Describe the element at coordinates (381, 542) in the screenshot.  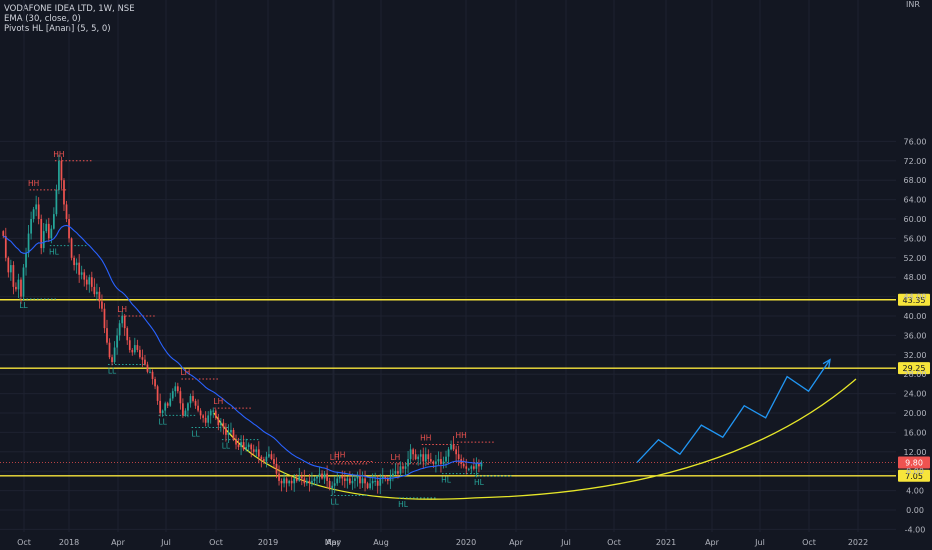
I see `x-tick-label: Aug` at that location.